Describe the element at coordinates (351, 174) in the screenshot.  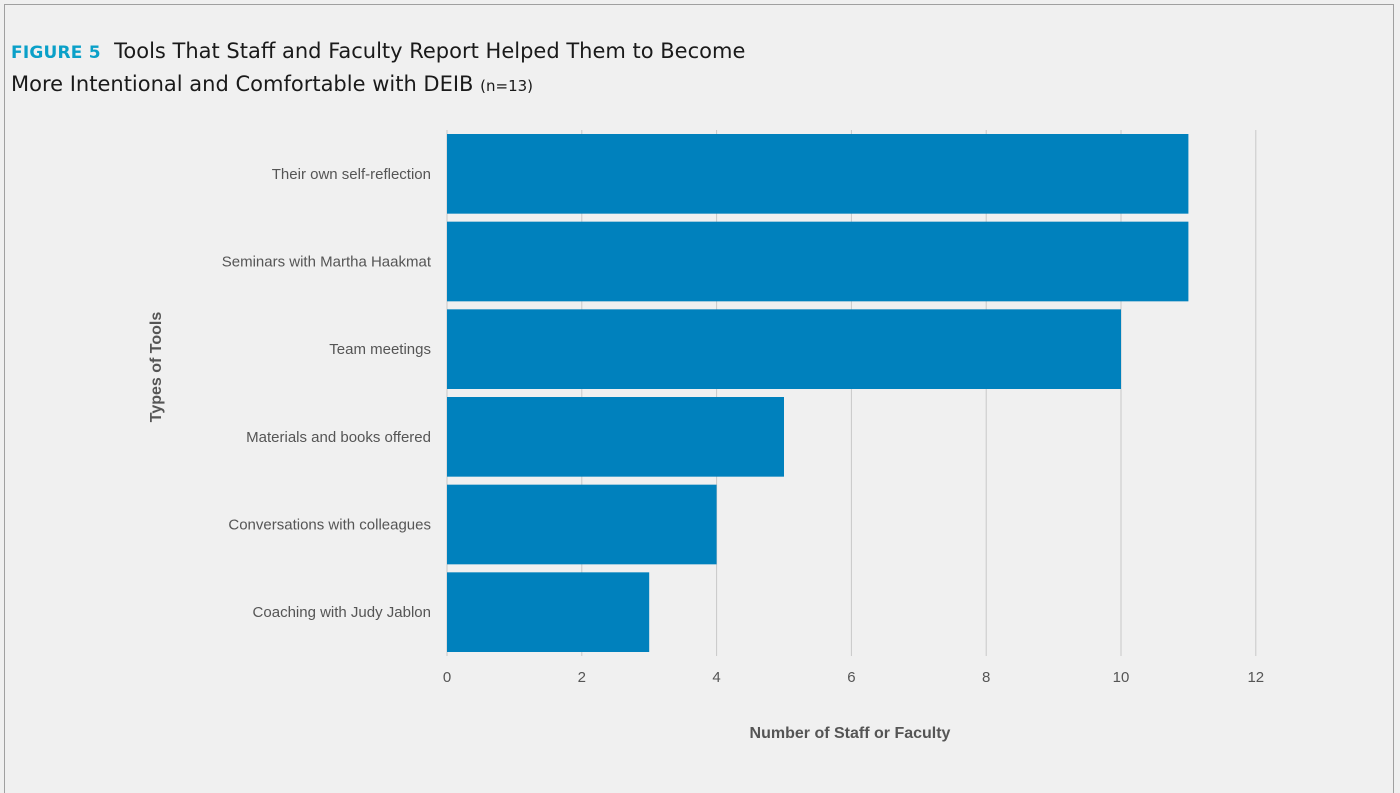
I see `category-label: Their own self-reflection` at that location.